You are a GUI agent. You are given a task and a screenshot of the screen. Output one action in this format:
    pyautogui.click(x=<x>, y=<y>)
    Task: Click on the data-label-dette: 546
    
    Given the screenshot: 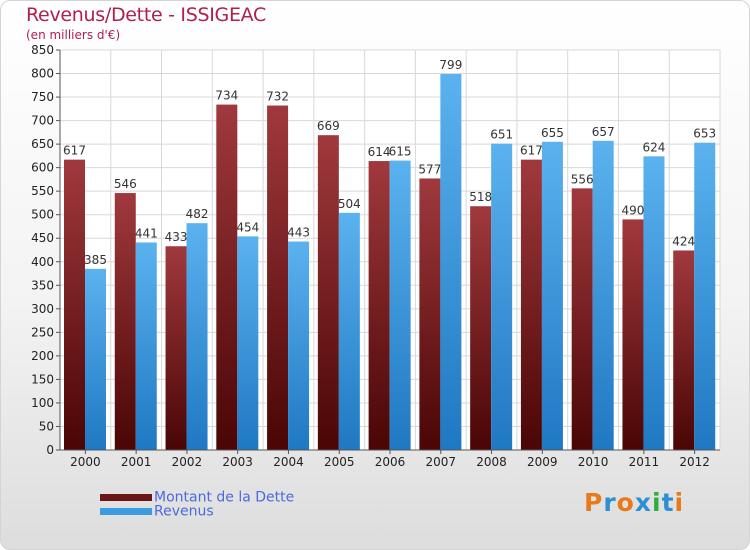 What is the action you would take?
    pyautogui.click(x=125, y=184)
    